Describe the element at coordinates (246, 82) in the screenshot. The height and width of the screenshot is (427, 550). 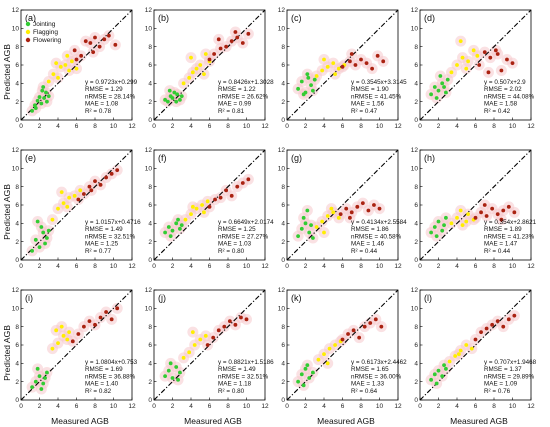
I see `stat-line: y = 0.8426x+1.3028` at that location.